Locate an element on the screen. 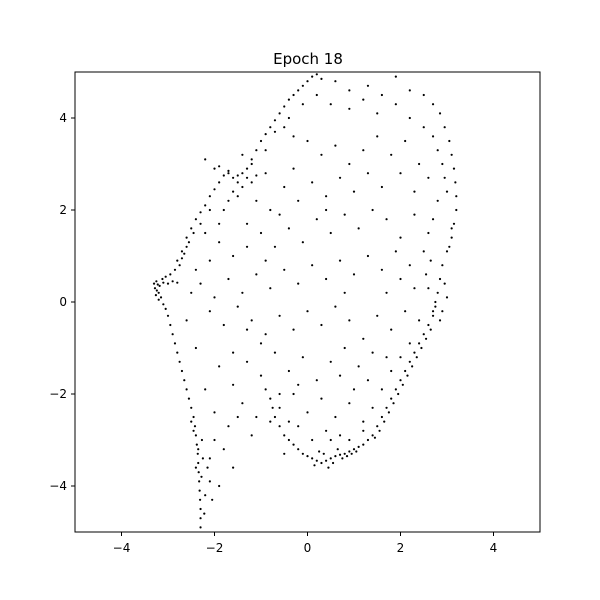  y-tick-label: 2 is located at coordinates (63, 210).